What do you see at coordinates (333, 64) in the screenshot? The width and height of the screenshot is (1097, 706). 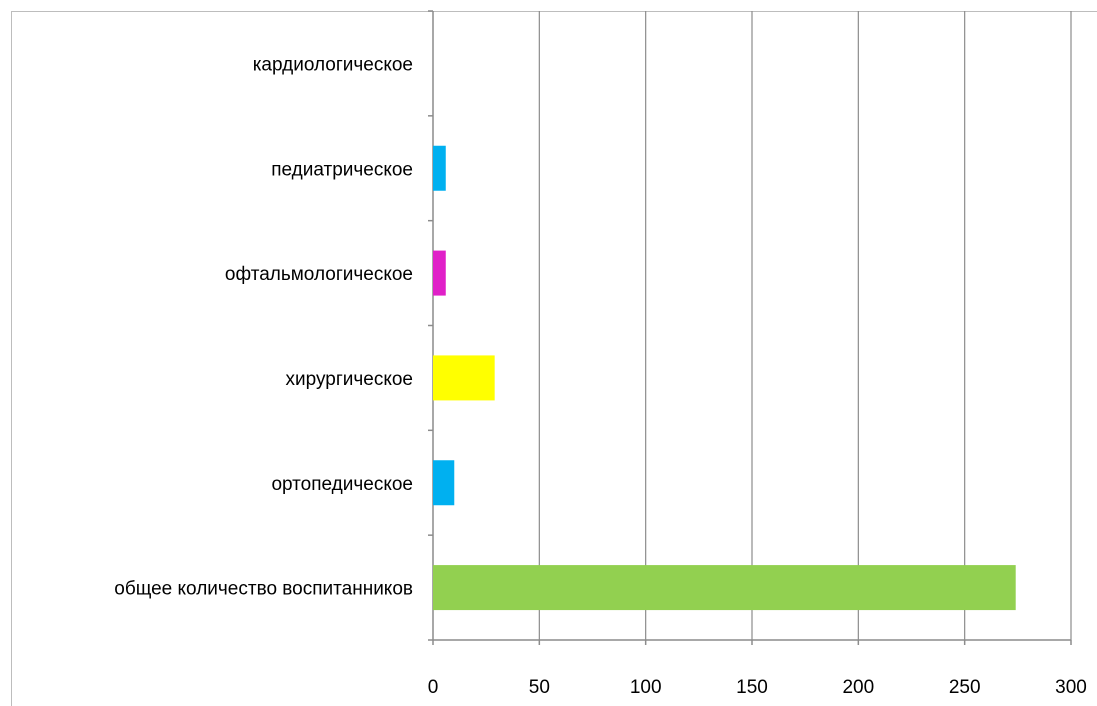 I see `category-label: кардиологическое` at bounding box center [333, 64].